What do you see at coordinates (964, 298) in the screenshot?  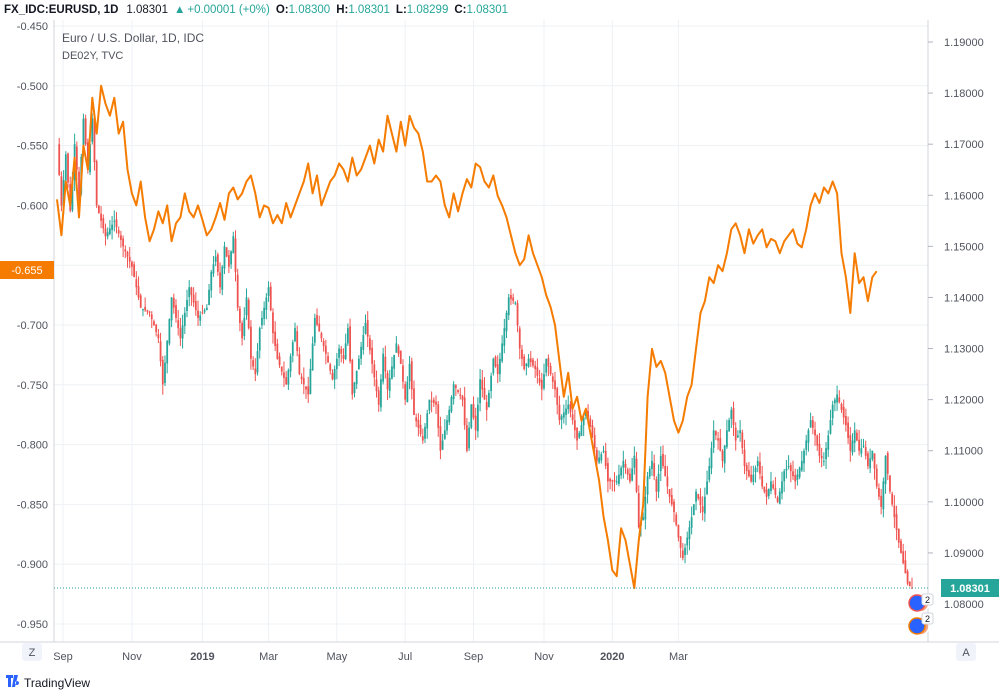 I see `right-axis-tick-label: 1.14000` at bounding box center [964, 298].